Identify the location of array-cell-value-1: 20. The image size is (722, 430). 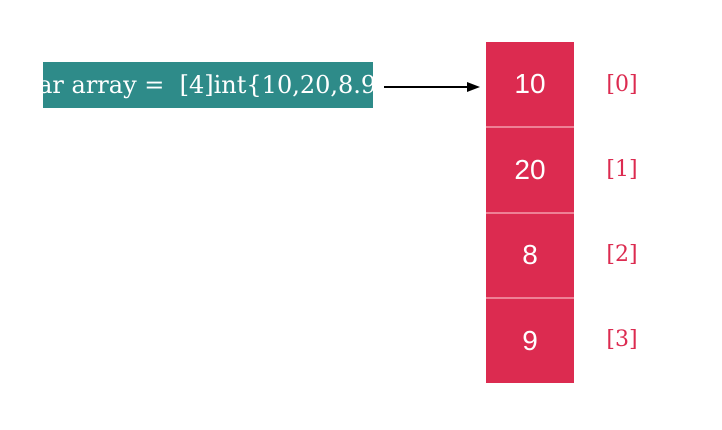
(530, 169).